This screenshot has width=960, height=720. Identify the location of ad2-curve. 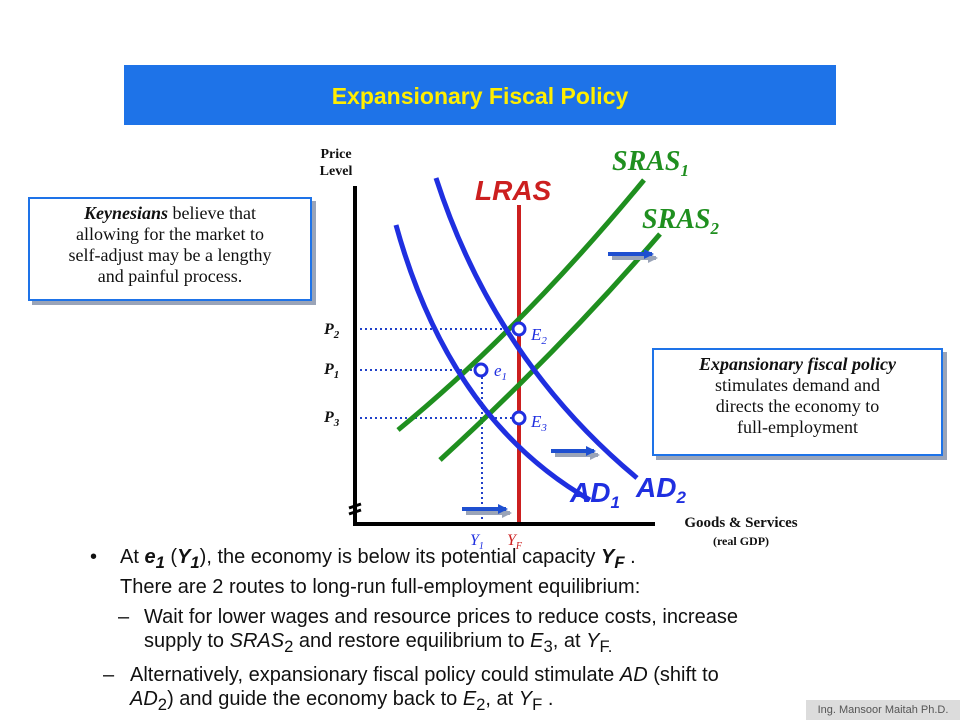
(536, 328).